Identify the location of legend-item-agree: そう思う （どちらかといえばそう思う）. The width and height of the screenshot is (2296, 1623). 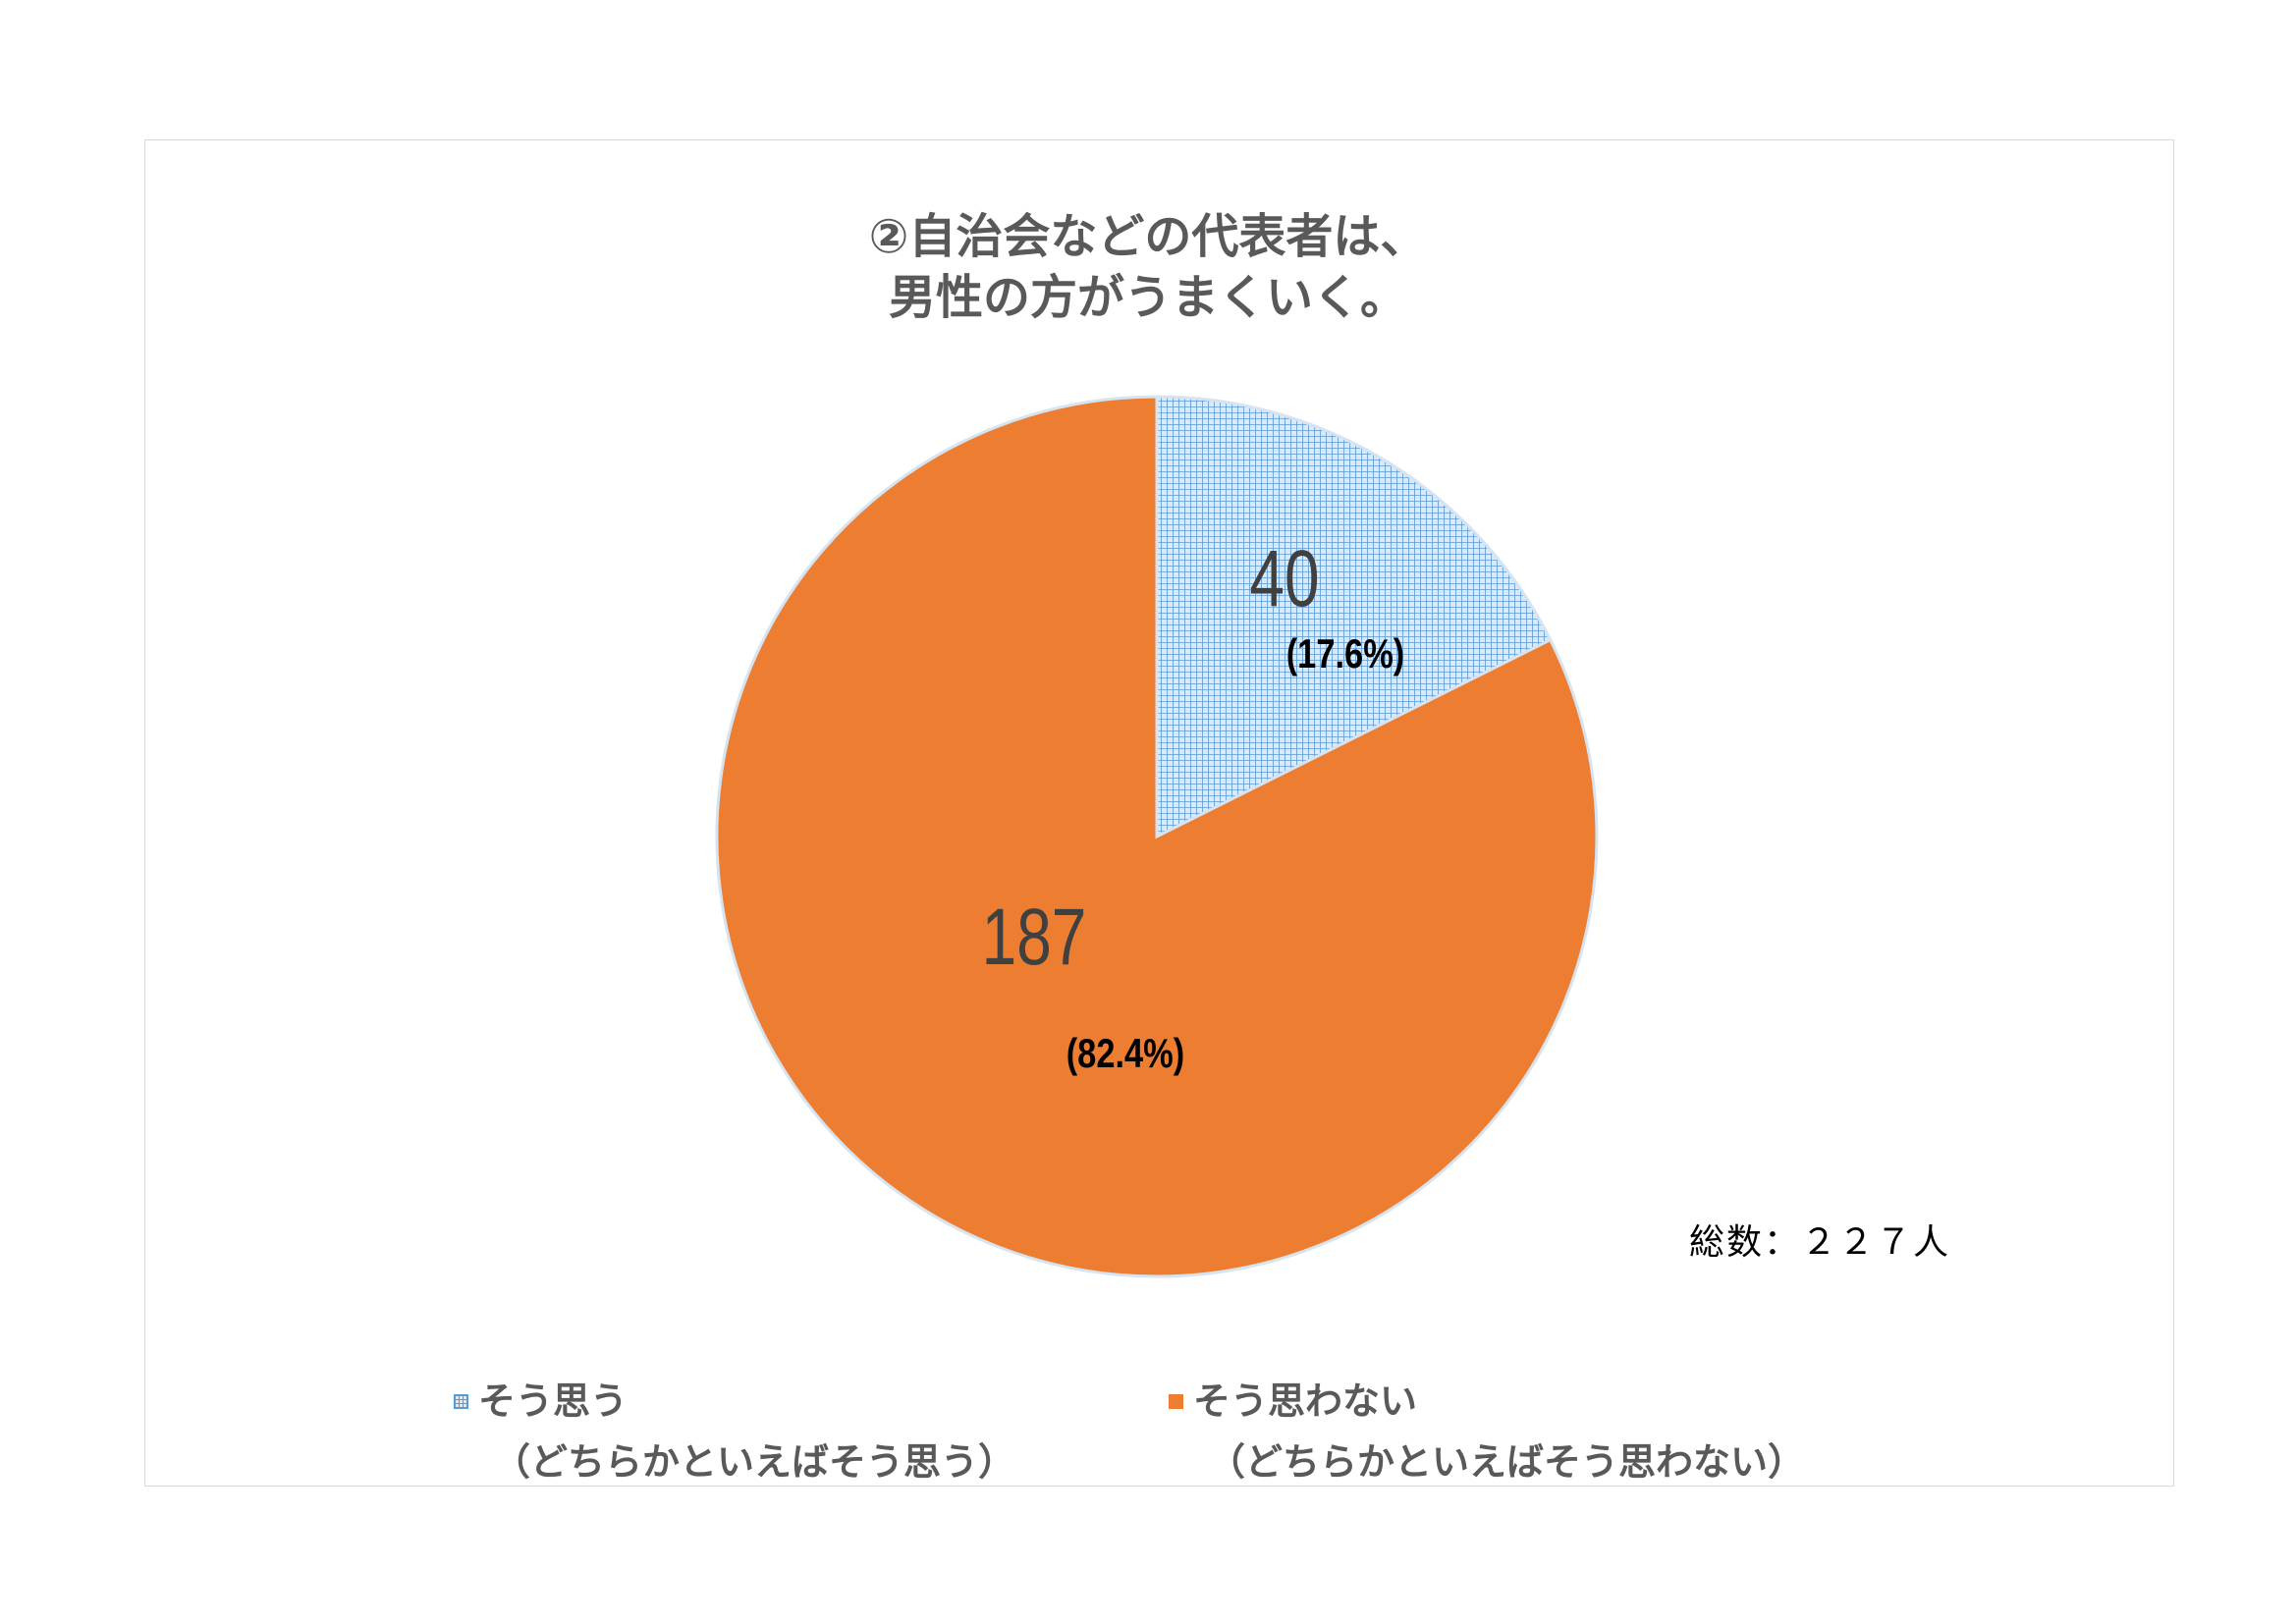
(734, 1432).